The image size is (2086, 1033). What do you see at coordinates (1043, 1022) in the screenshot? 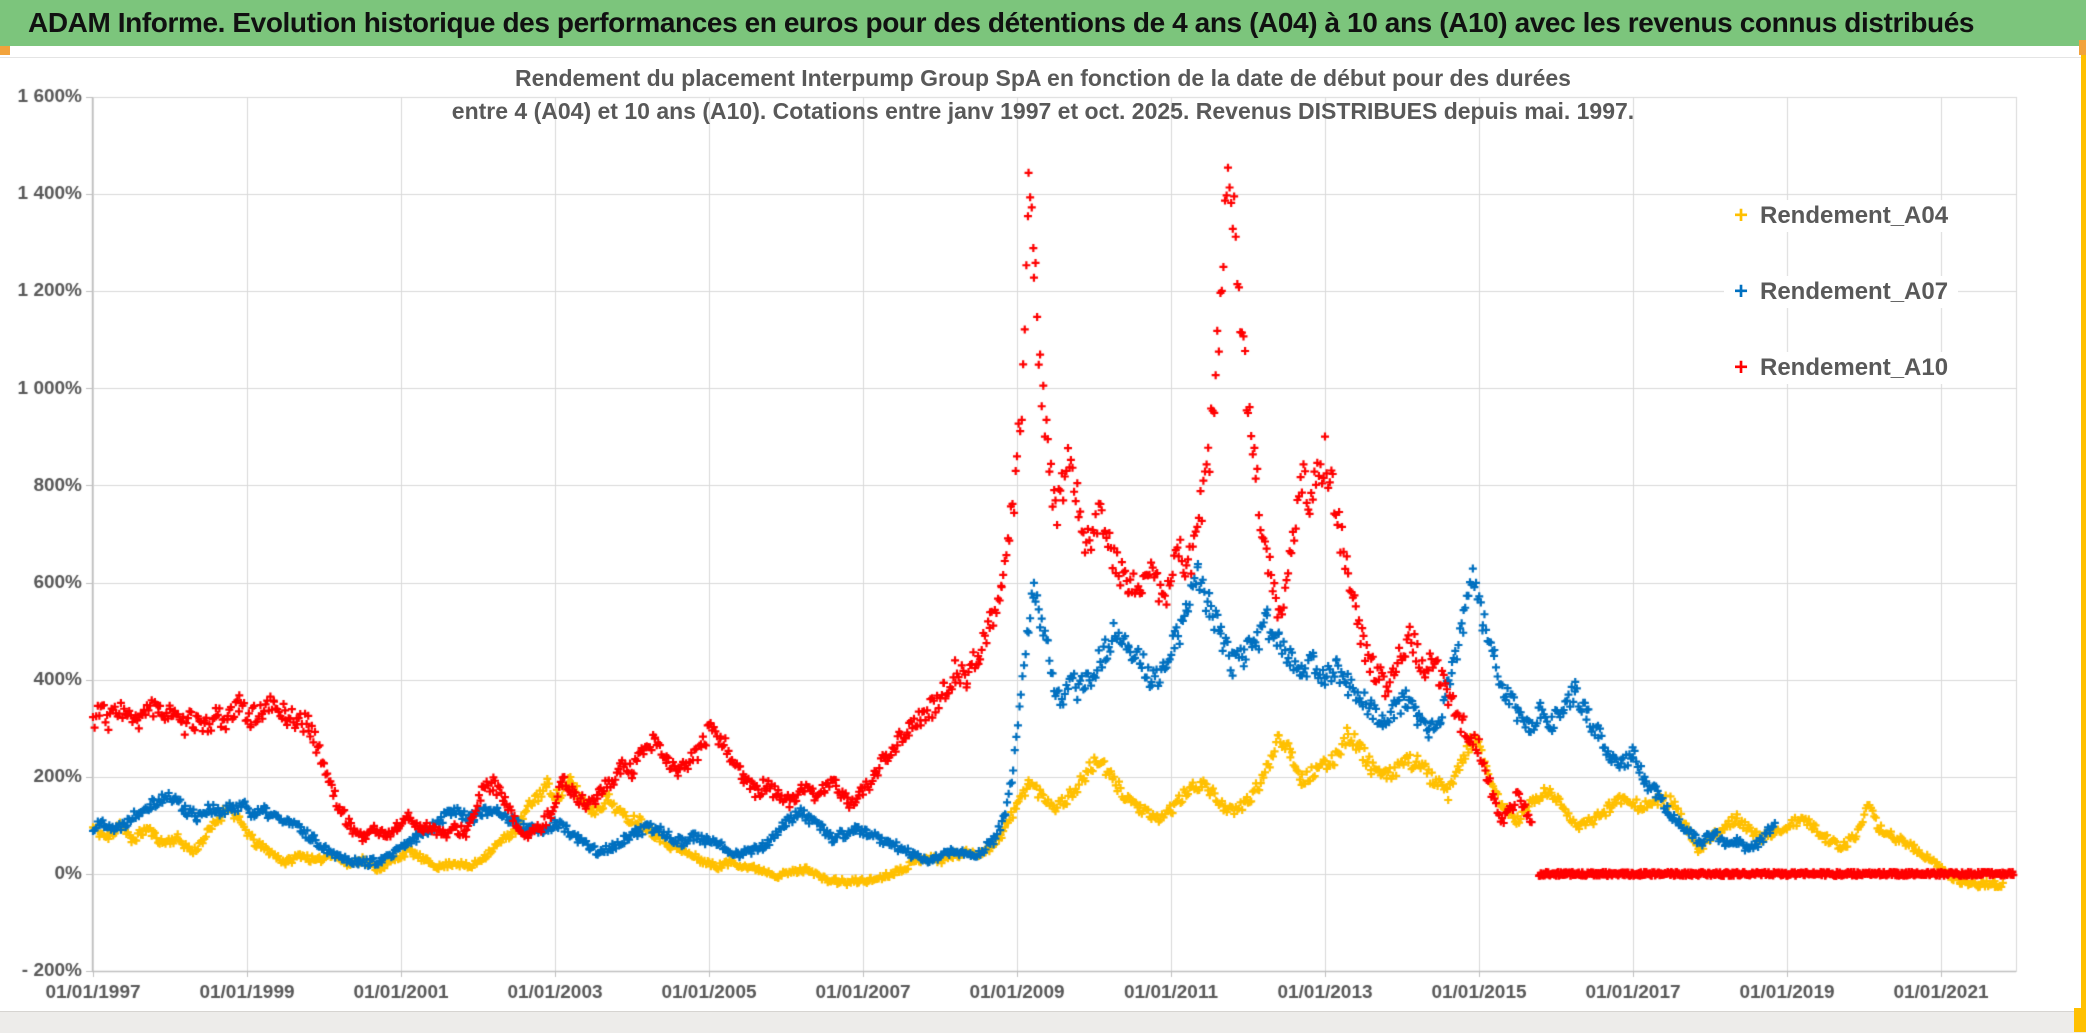
I see `bottom-window-strip` at bounding box center [1043, 1022].